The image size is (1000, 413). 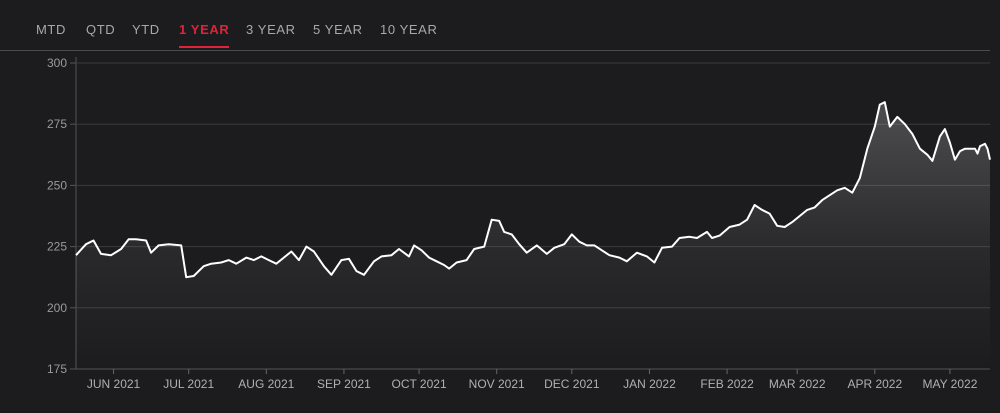 I want to click on x-tick-label: AUG 2021, so click(x=266, y=384).